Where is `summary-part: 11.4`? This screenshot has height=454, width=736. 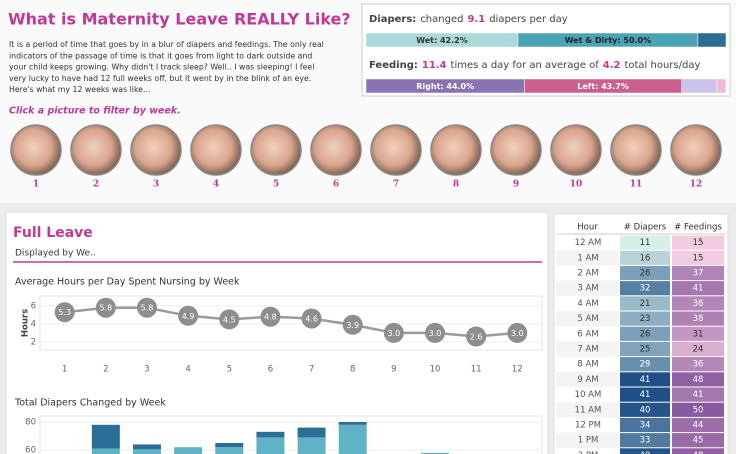 summary-part: 11.4 is located at coordinates (434, 65).